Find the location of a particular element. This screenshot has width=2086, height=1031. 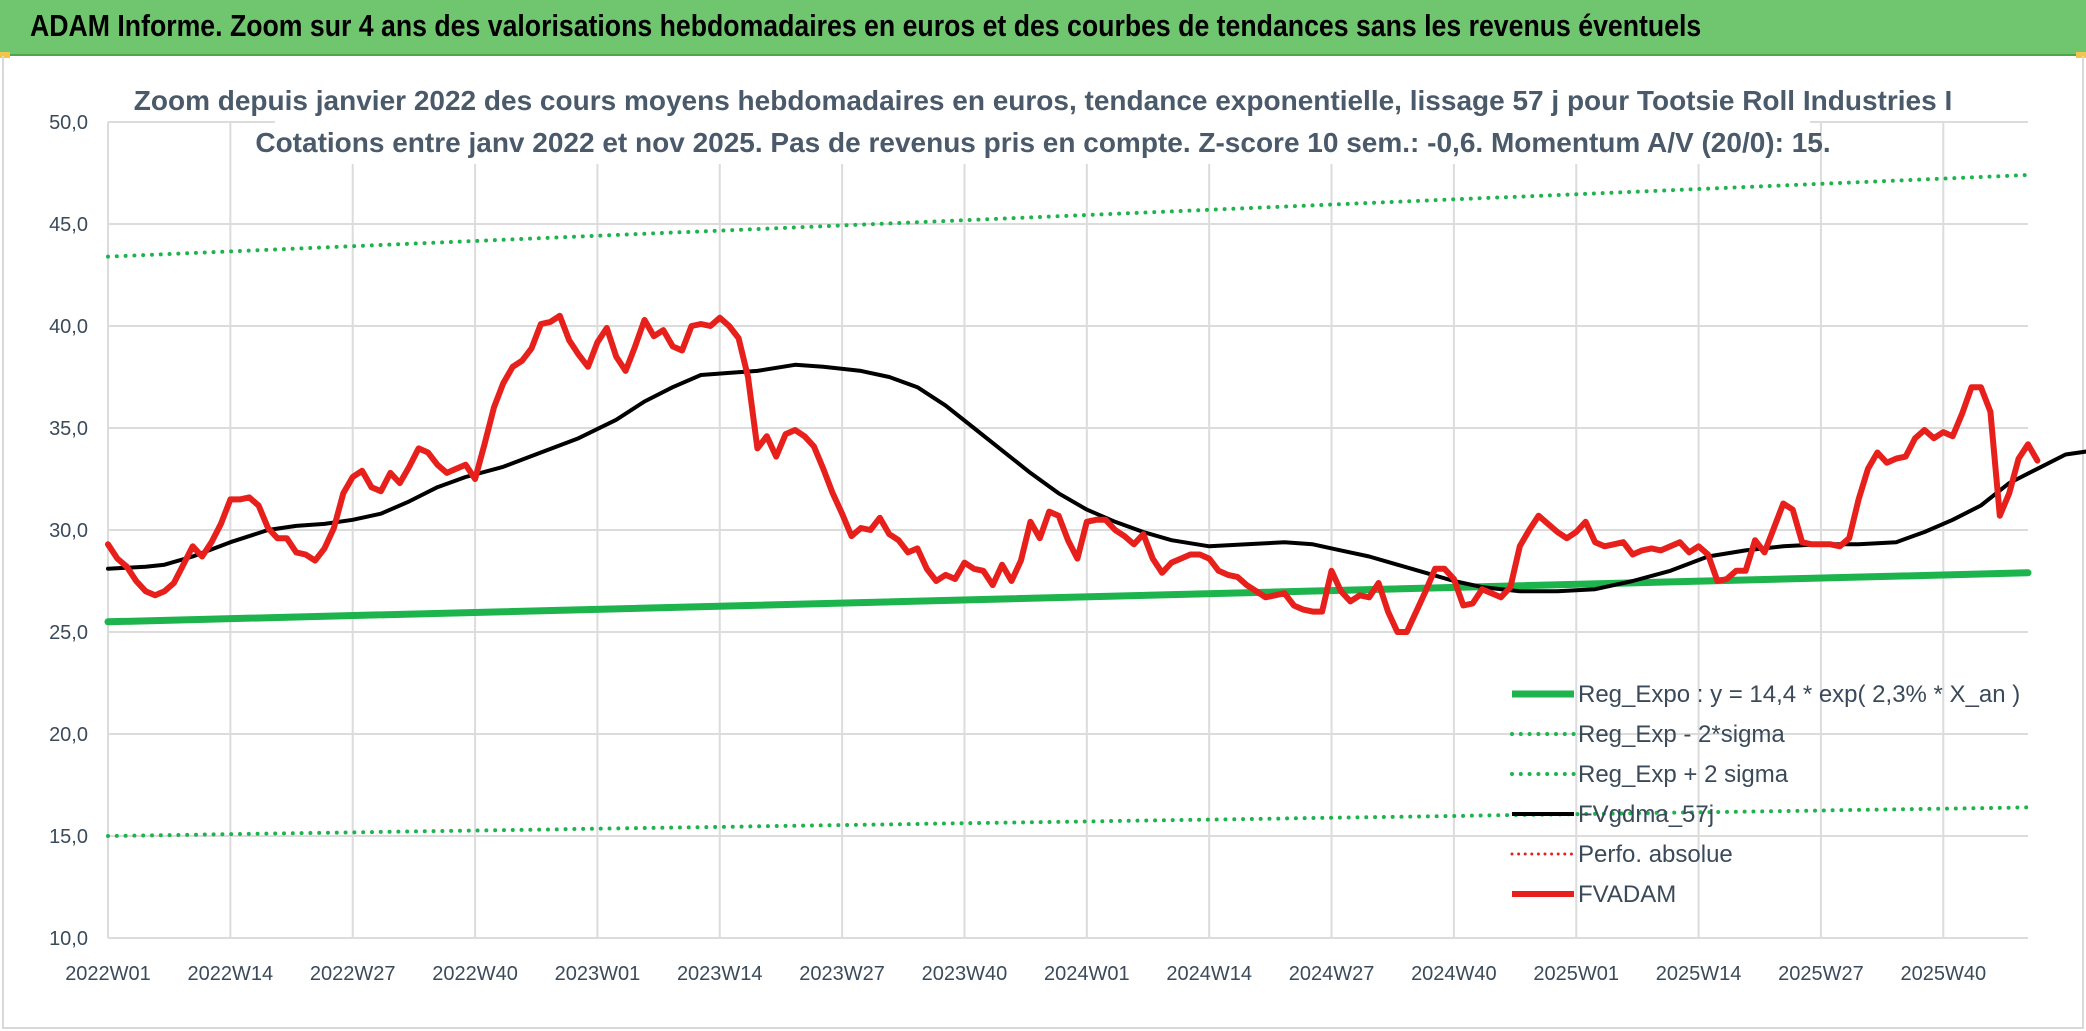

y-axis-ticks: 10,0 15,0 20,0 25,0 30,0 35,0 40,0 45,0 50,0 is located at coordinates (68, 531).